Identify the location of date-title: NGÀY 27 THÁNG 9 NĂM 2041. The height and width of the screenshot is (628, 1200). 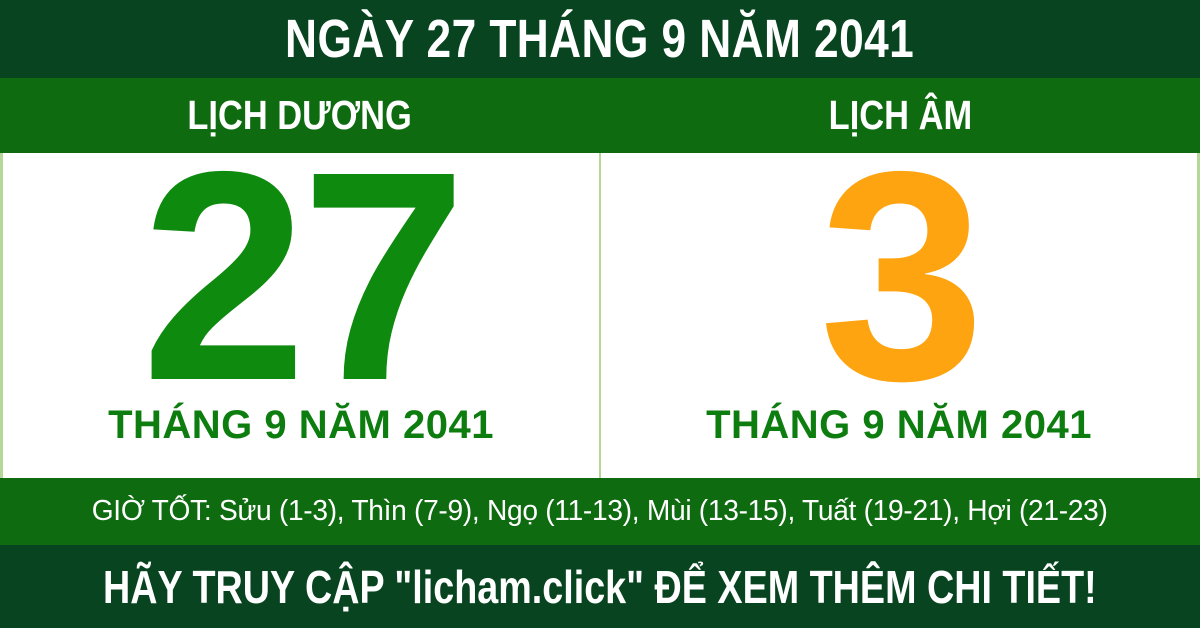
(600, 39).